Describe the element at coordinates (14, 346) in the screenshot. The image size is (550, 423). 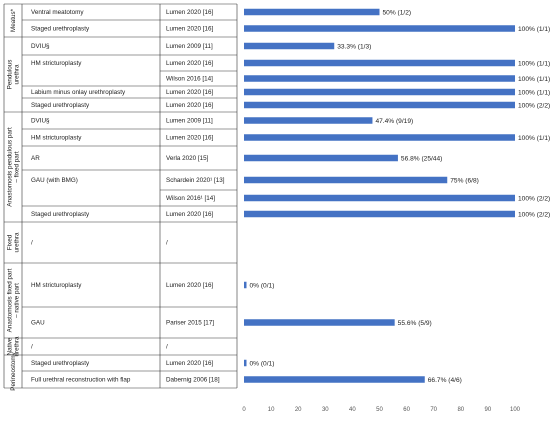
I see `group-label: Nativeurethra` at that location.